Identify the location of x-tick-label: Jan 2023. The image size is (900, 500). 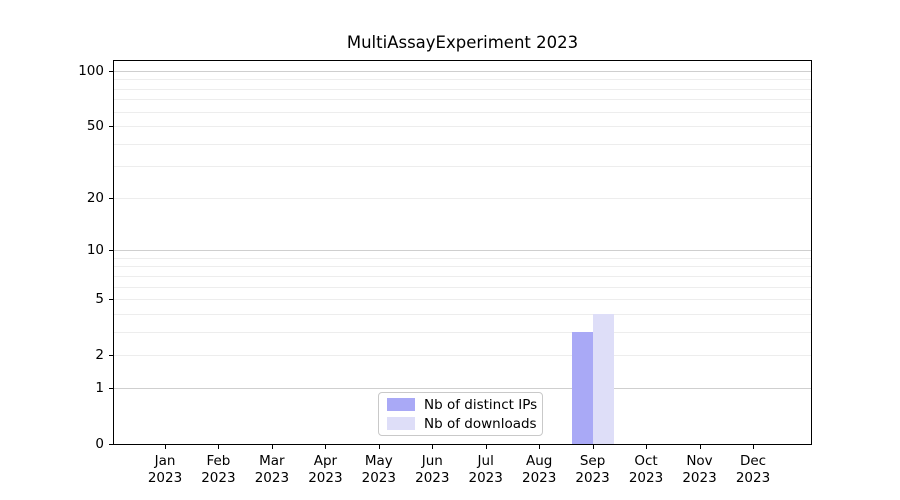
(165, 469).